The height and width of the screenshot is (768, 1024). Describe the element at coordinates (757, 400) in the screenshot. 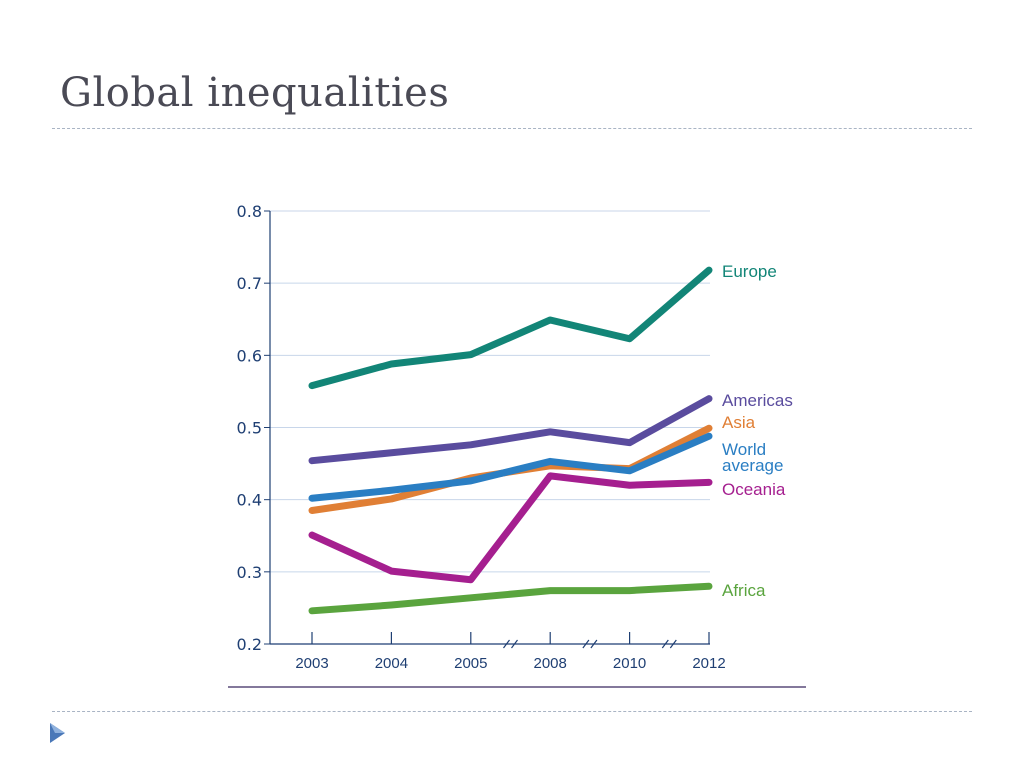

I see `series-label-americas: Americas` at that location.